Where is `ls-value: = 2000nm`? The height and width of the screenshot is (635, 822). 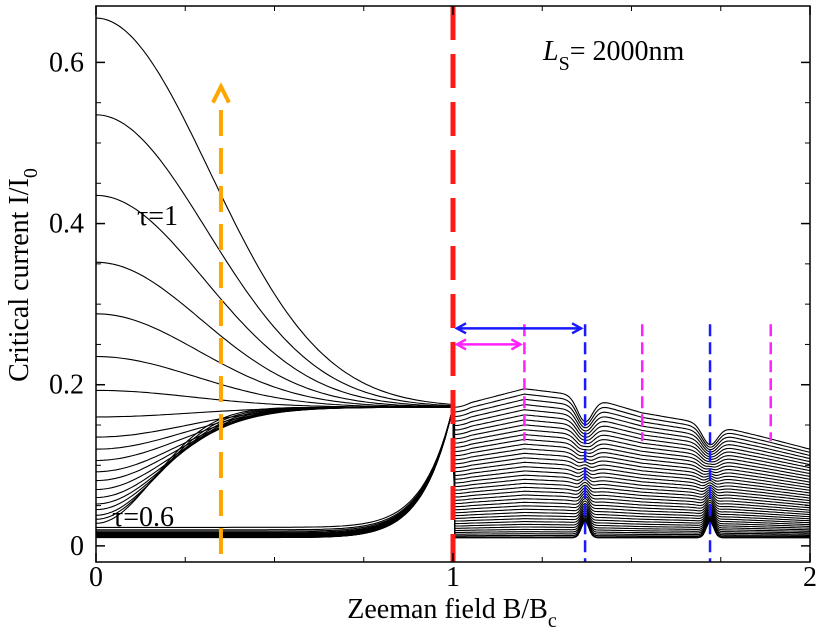
ls-value: = 2000nm is located at coordinates (627, 51).